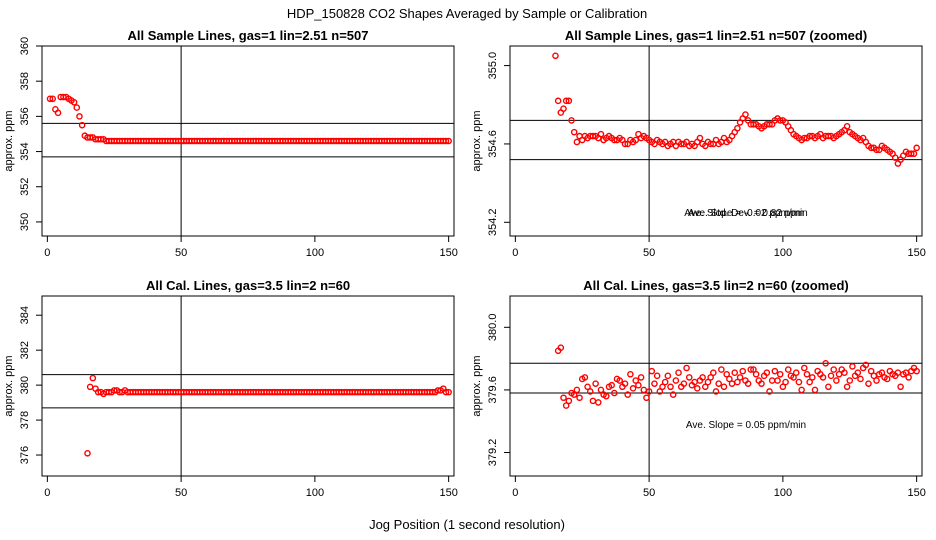 The height and width of the screenshot is (540, 936). What do you see at coordinates (25, 385) in the screenshot?
I see `y-tick-label: 380` at bounding box center [25, 385].